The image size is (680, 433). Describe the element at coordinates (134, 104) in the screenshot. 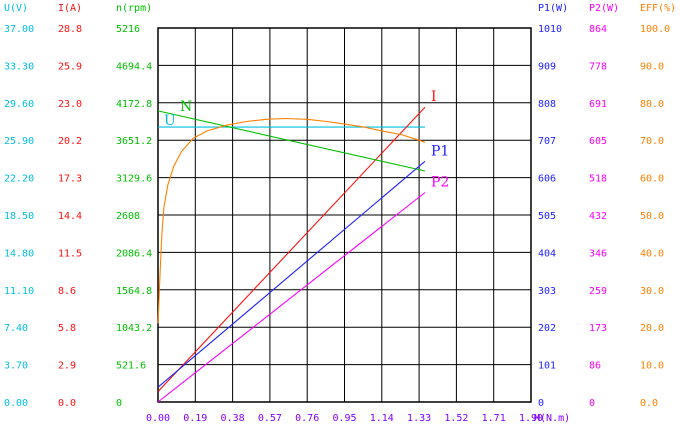

I see `y-tick-label-n: 4172.8` at that location.